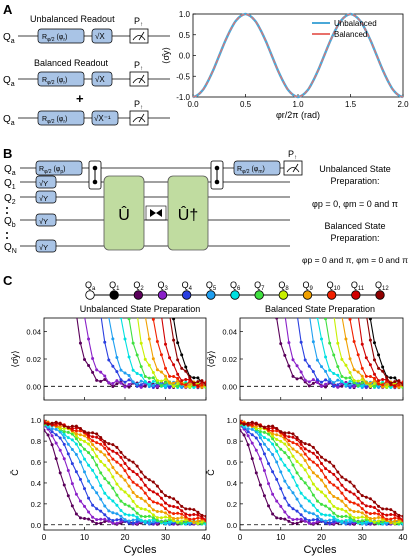 This screenshot has width=415, height=556. What do you see at coordinates (320, 550) in the screenshot?
I see `x-axis-label-right: Cycles` at bounding box center [320, 550].